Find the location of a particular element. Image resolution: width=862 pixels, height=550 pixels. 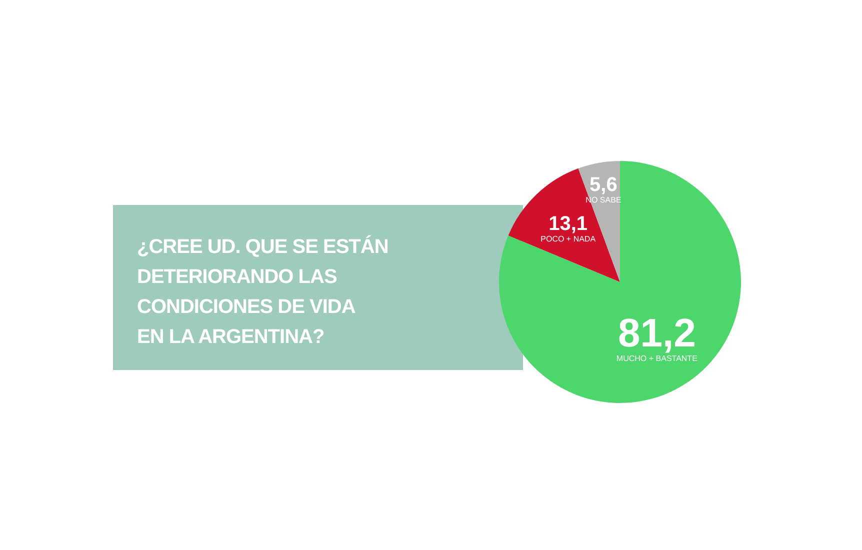

slice-label: MUCHO + BASTANTE is located at coordinates (657, 358).